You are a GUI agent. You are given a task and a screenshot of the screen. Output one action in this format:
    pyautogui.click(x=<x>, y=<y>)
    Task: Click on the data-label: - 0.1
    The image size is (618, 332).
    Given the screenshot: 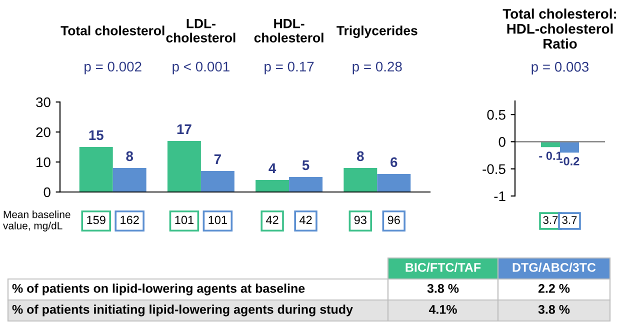 What is the action you would take?
    pyautogui.click(x=550, y=156)
    